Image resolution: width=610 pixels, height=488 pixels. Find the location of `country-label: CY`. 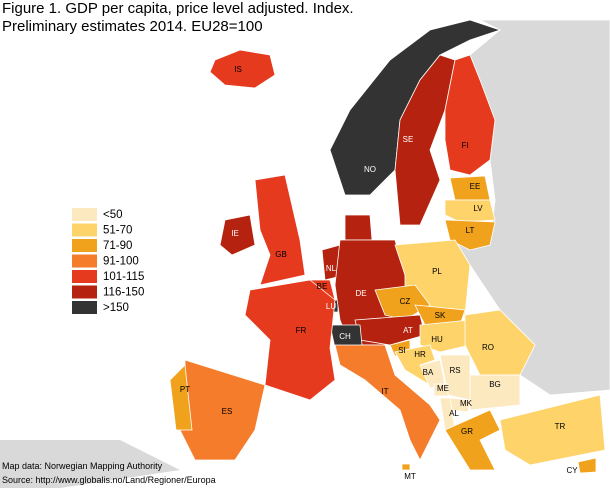

country-label: CY is located at coordinates (572, 470).